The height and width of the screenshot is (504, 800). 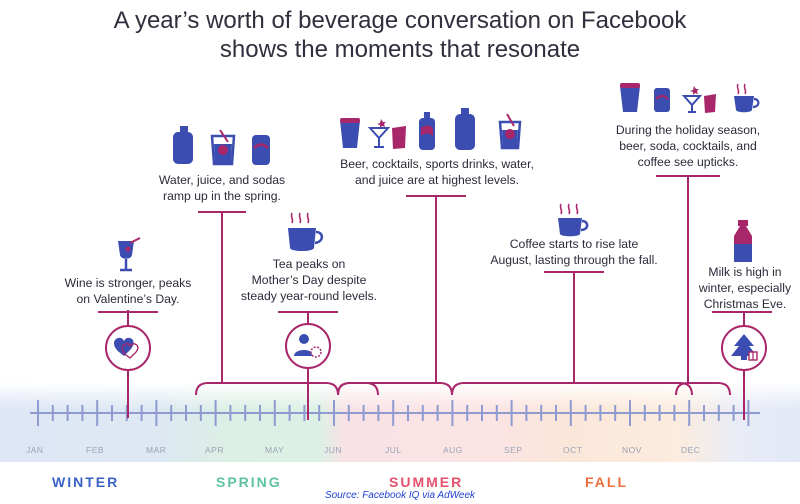 I want to click on fall-bracket, so click(x=572, y=389).